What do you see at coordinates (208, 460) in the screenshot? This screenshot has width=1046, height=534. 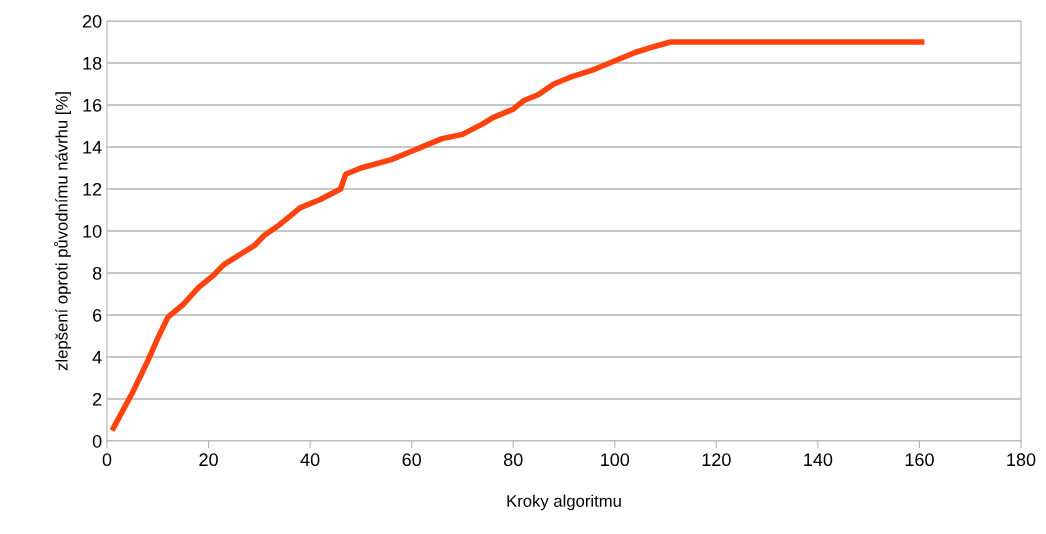 I see `x-tick-label: 20` at bounding box center [208, 460].